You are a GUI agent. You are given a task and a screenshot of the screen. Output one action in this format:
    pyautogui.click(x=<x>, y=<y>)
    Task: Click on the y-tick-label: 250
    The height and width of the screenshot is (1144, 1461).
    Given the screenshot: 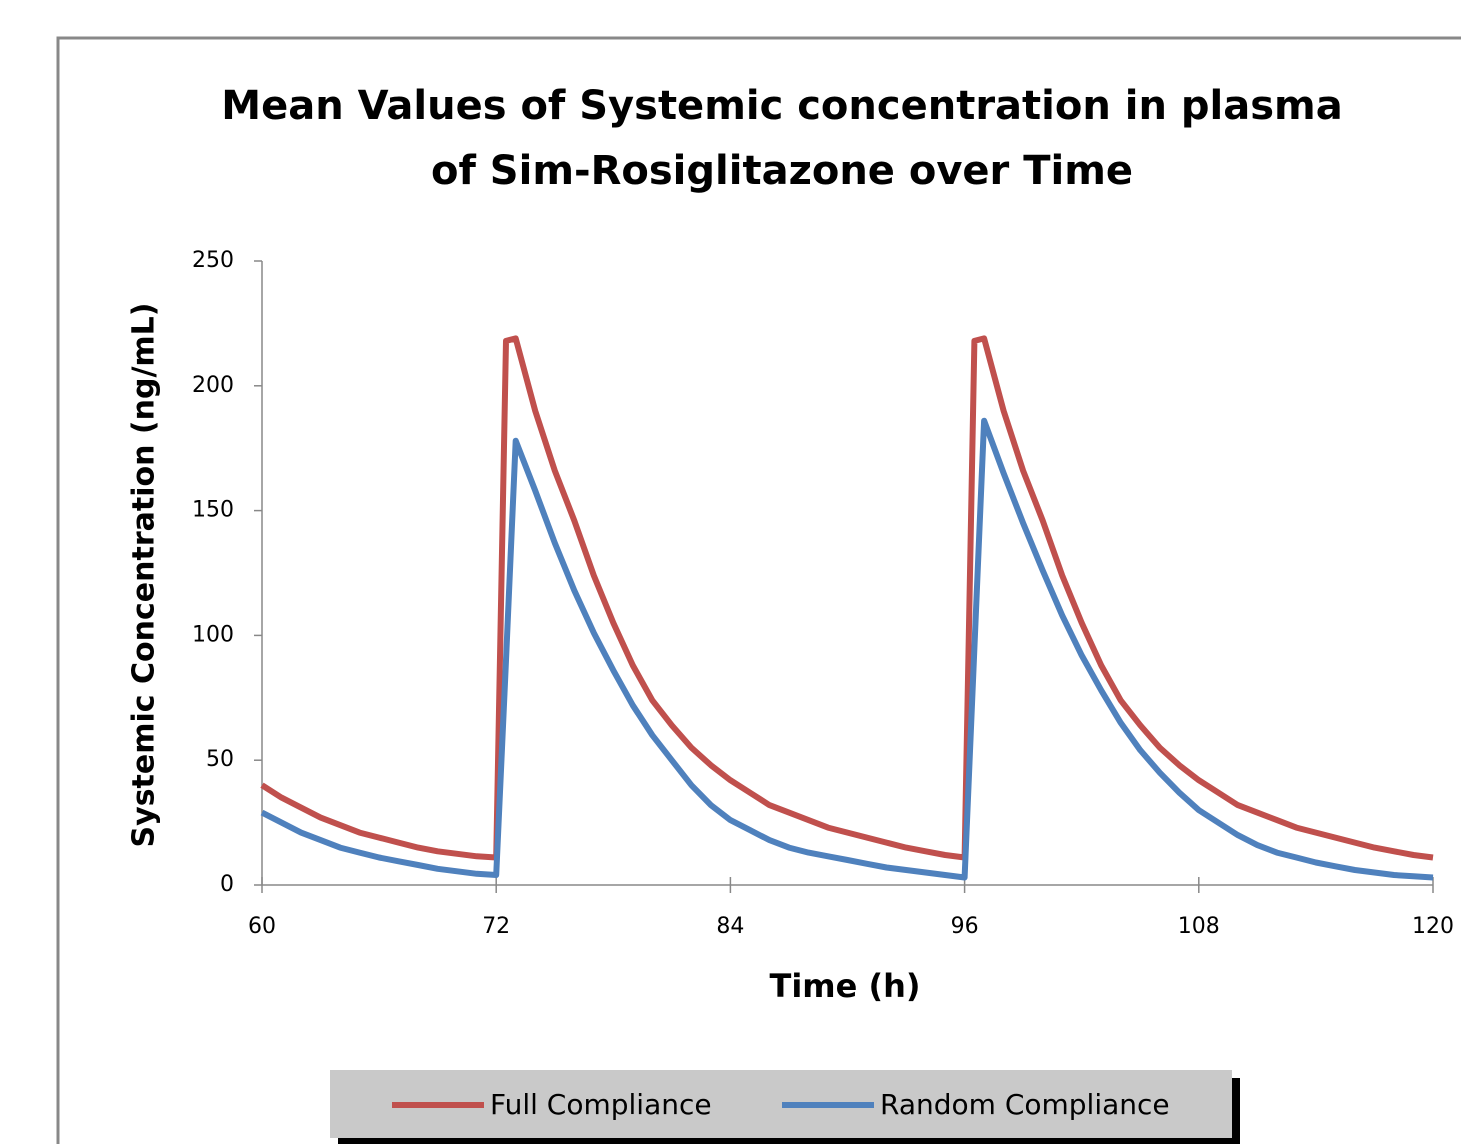 What is the action you would take?
    pyautogui.click(x=213, y=260)
    